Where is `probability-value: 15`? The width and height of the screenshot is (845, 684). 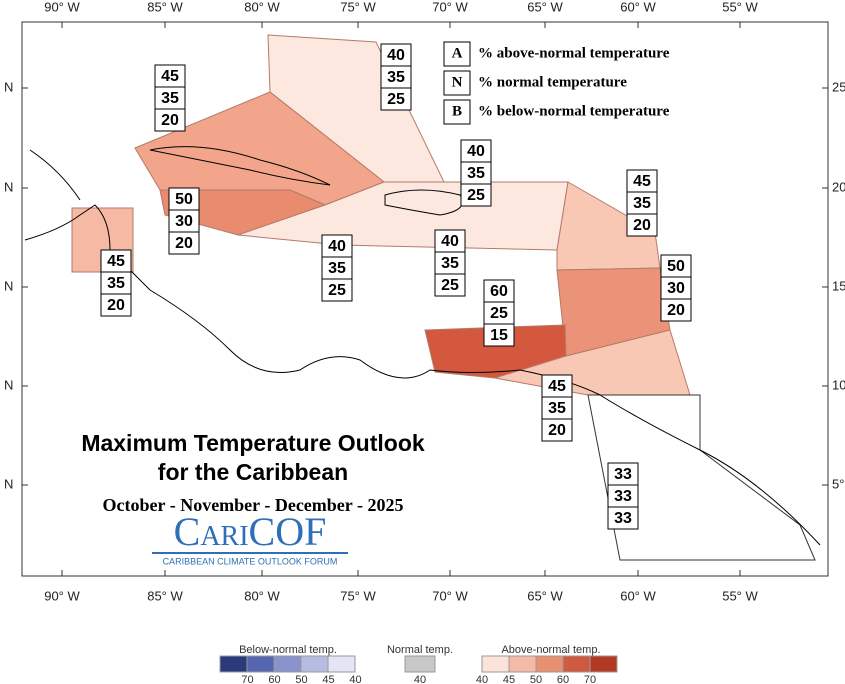 probability-value: 15 is located at coordinates (499, 335).